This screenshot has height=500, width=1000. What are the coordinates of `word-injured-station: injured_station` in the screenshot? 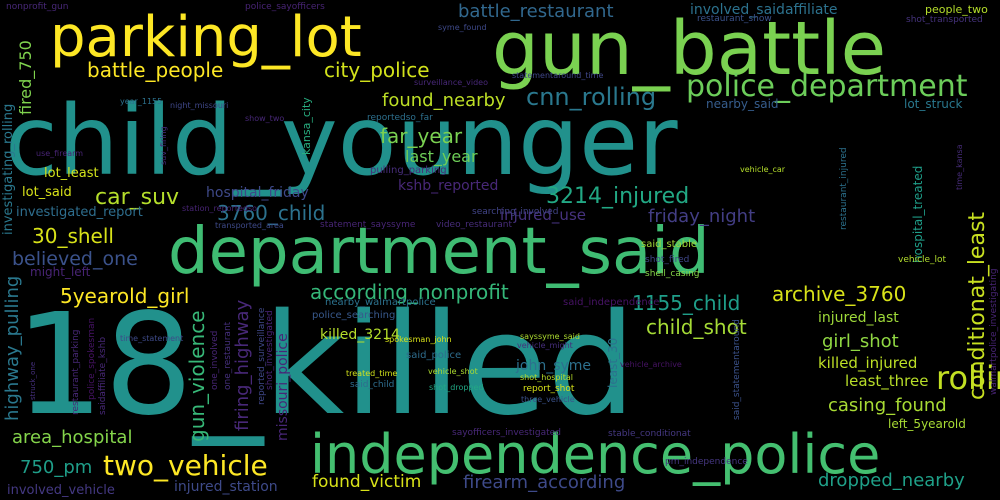 It's located at (226, 487).